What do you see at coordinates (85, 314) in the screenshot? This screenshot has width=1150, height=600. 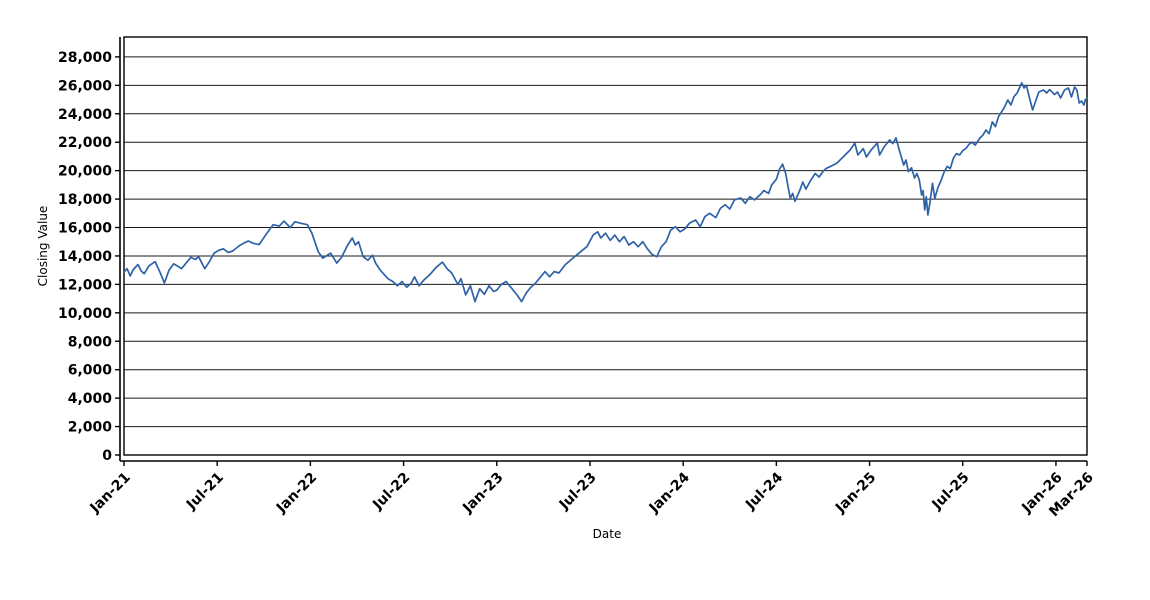 I see `y-tick-label: 10,000` at bounding box center [85, 314].